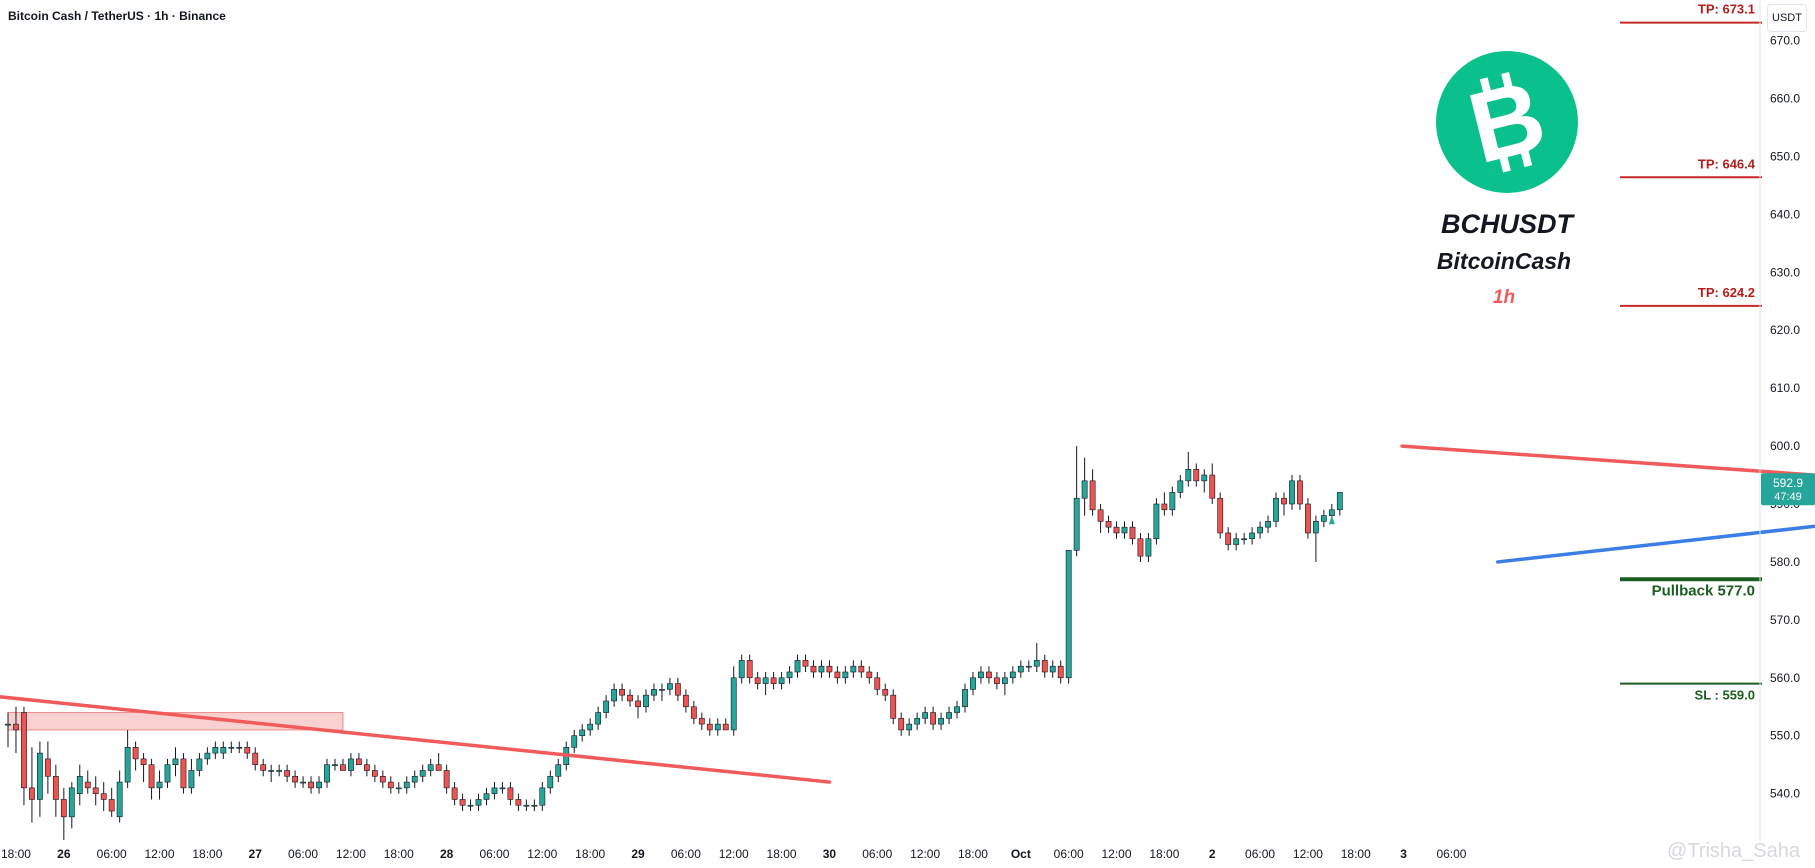 The width and height of the screenshot is (1815, 868). I want to click on trendline-red-resistance, so click(1607, 465).